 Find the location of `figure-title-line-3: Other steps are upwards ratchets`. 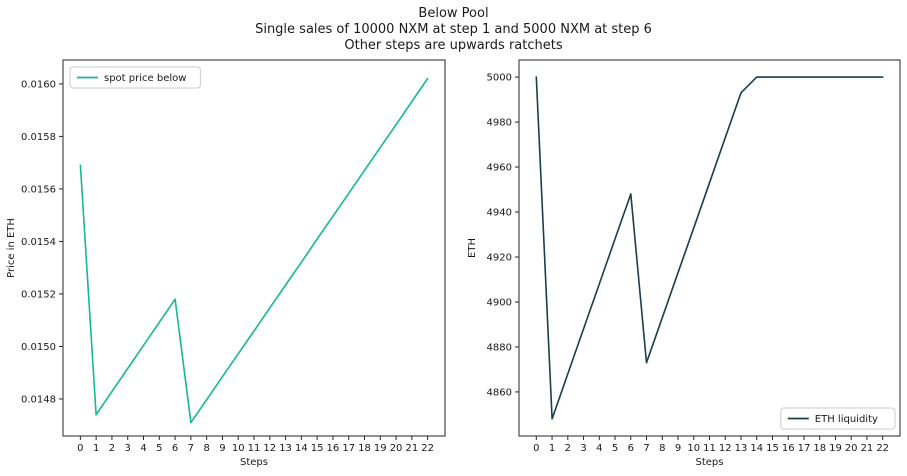

figure-title-line-3: Other steps are upwards ratchets is located at coordinates (453, 45).